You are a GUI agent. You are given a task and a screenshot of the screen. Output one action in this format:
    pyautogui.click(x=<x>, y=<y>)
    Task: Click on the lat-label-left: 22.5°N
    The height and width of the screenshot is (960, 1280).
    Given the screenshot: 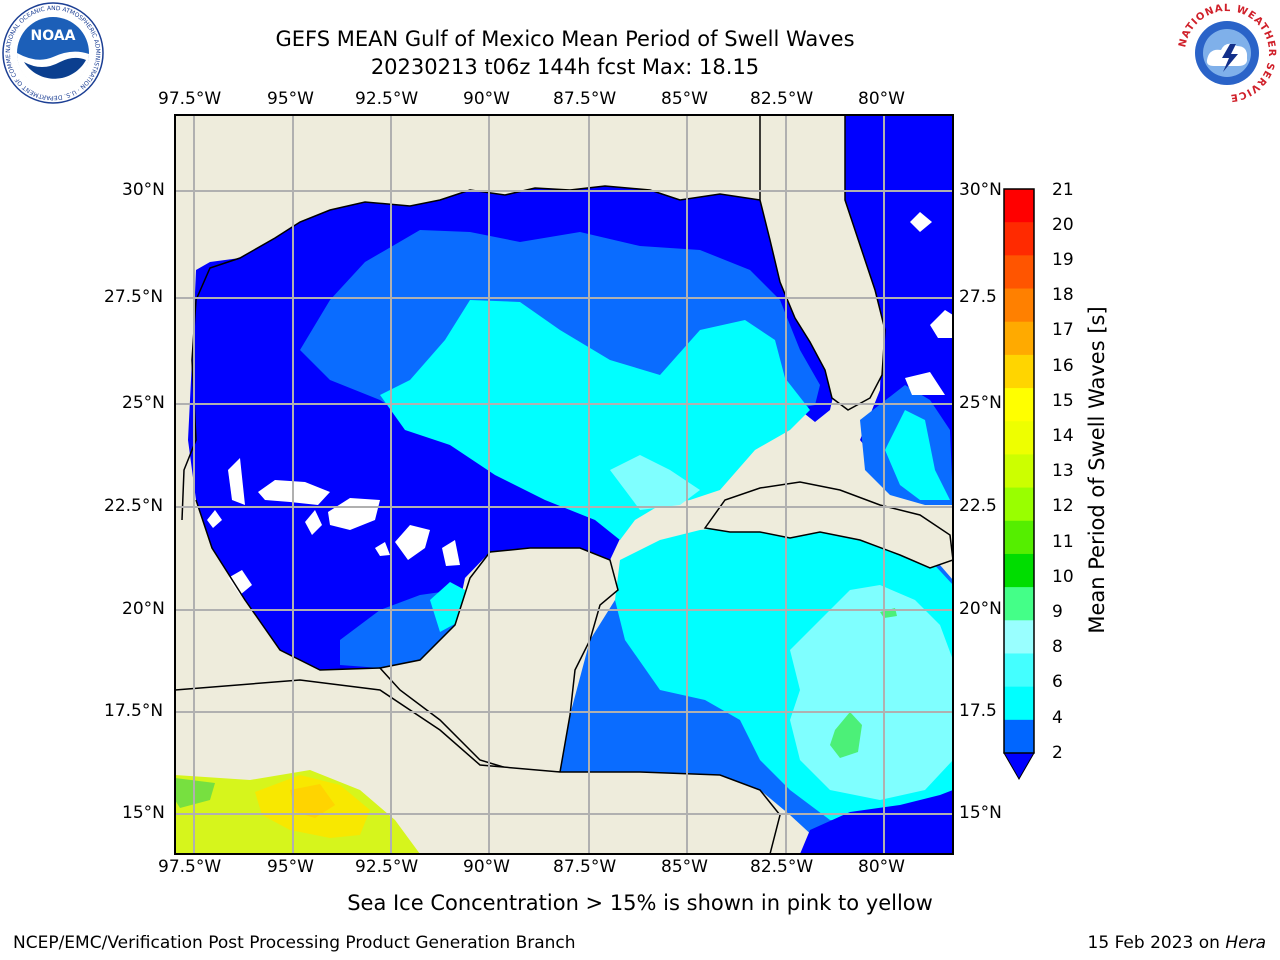 What is the action you would take?
    pyautogui.click(x=134, y=506)
    